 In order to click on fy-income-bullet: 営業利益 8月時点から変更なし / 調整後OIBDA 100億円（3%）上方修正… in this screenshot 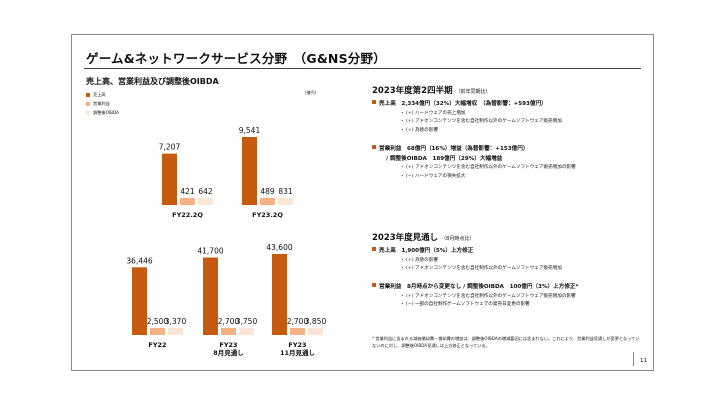, I will do `click(511, 286)`.